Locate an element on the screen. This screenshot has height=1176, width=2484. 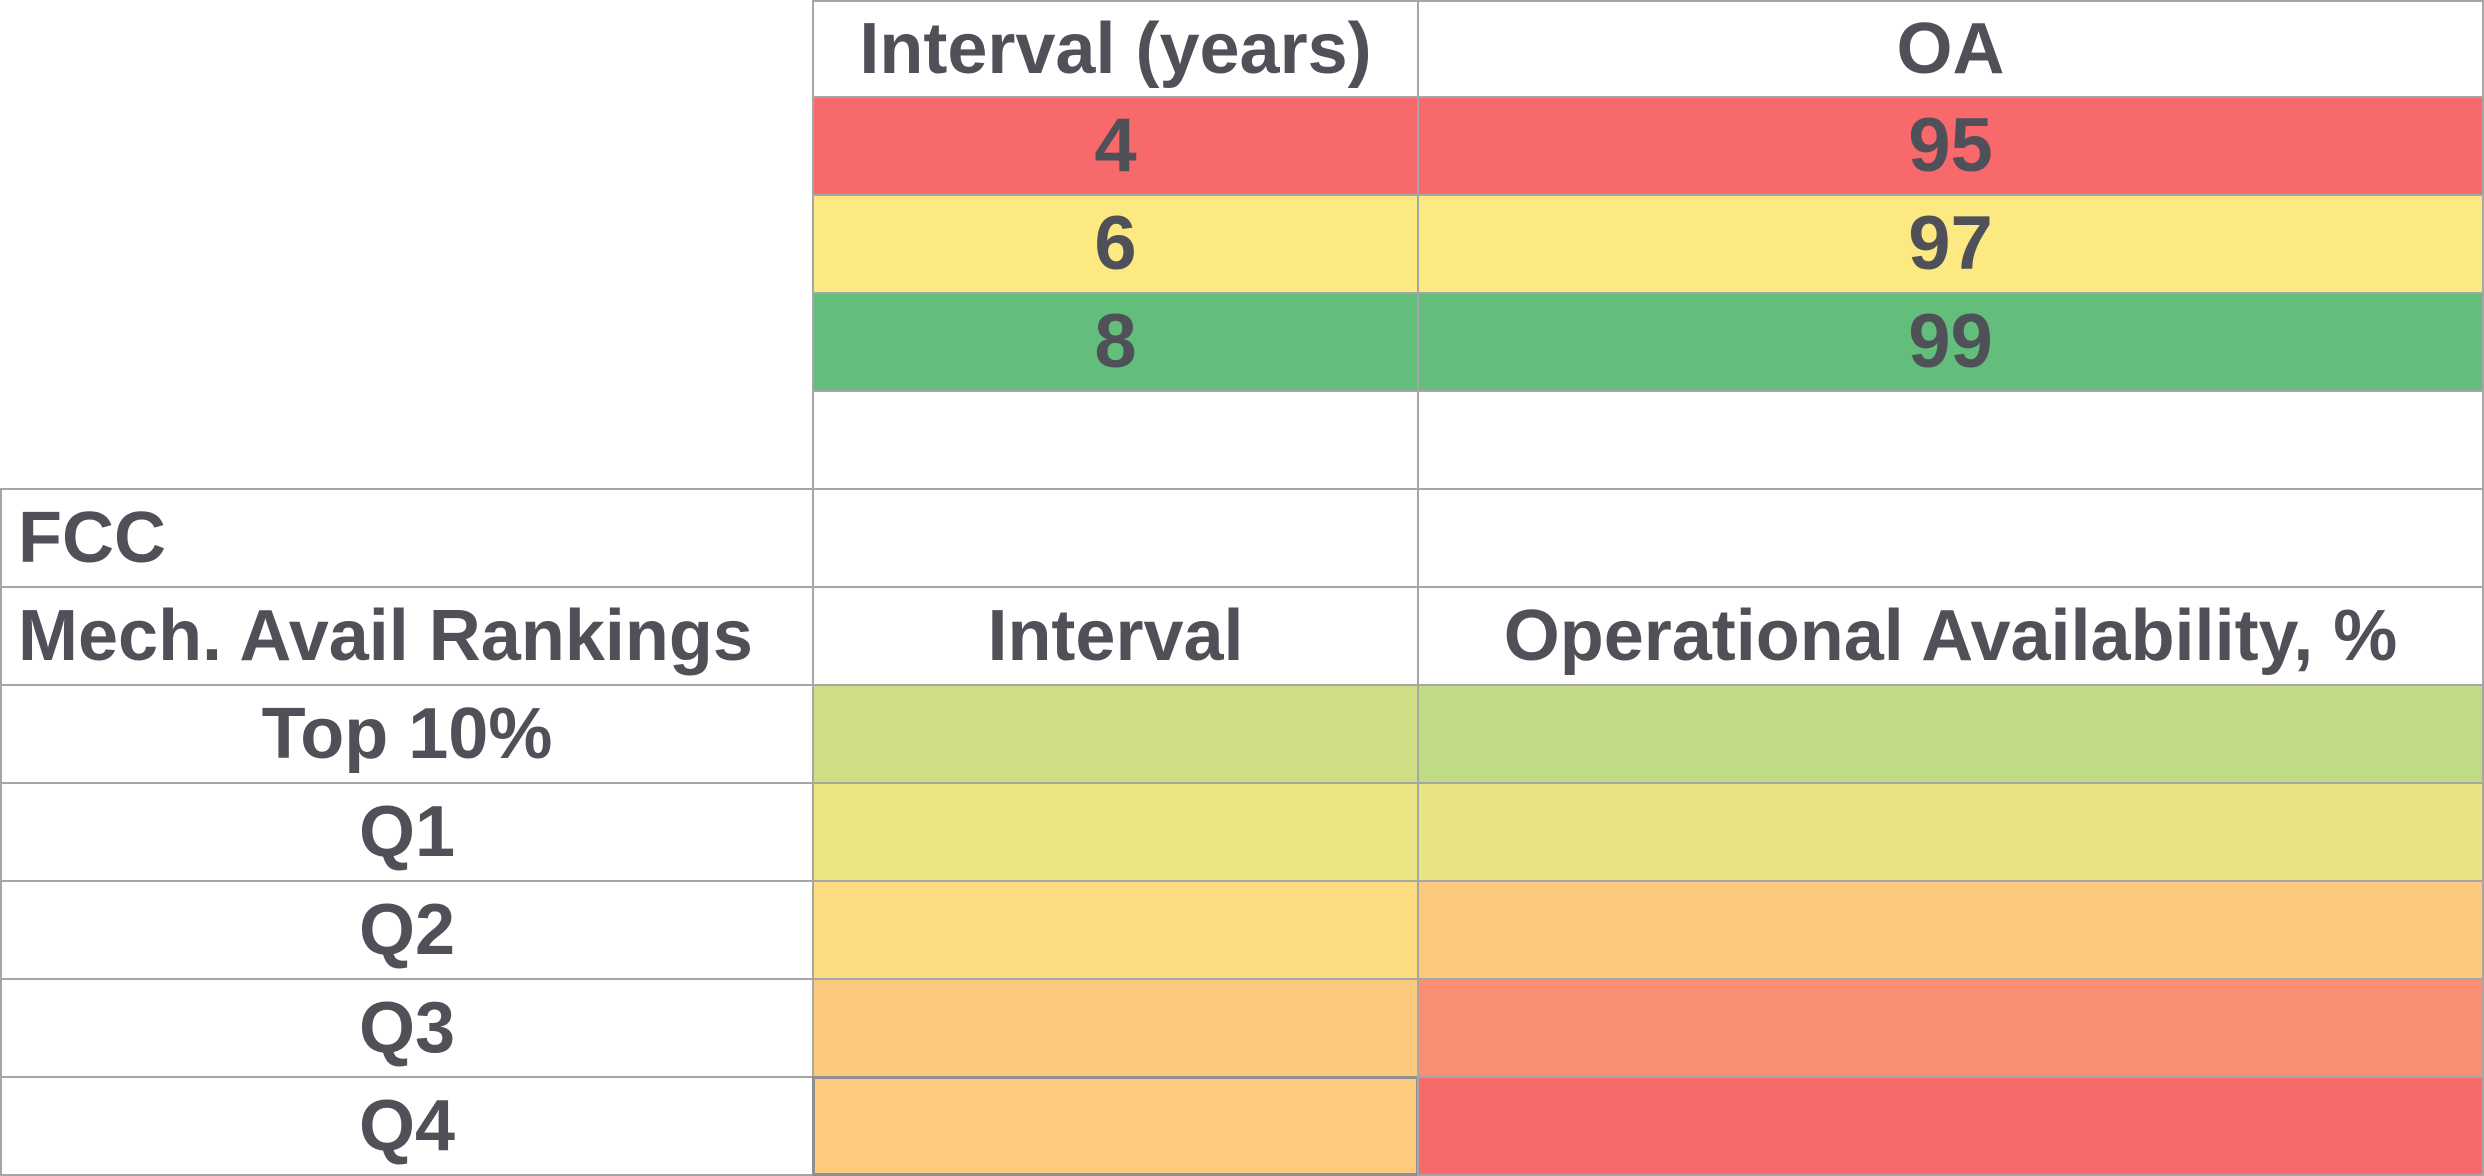
oa-heat-q2 is located at coordinates (1950, 930).